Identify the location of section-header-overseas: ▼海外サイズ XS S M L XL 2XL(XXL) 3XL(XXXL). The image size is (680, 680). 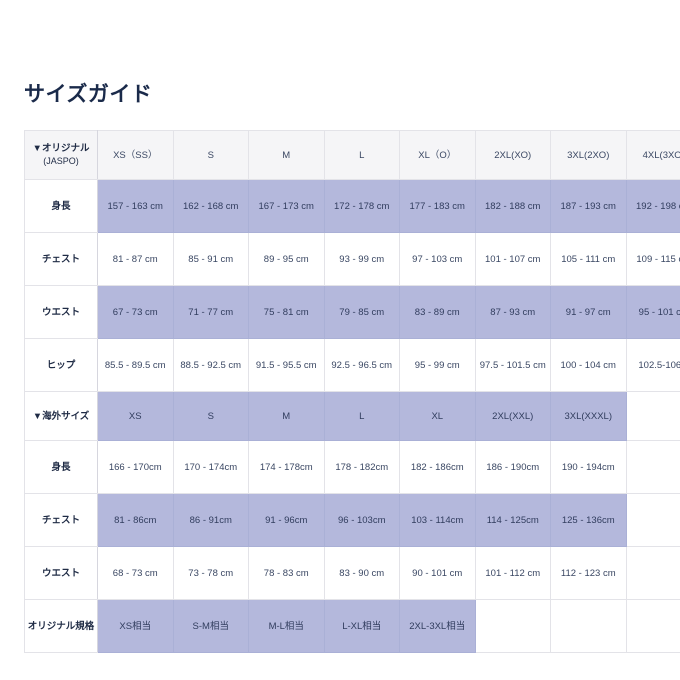
(352, 416).